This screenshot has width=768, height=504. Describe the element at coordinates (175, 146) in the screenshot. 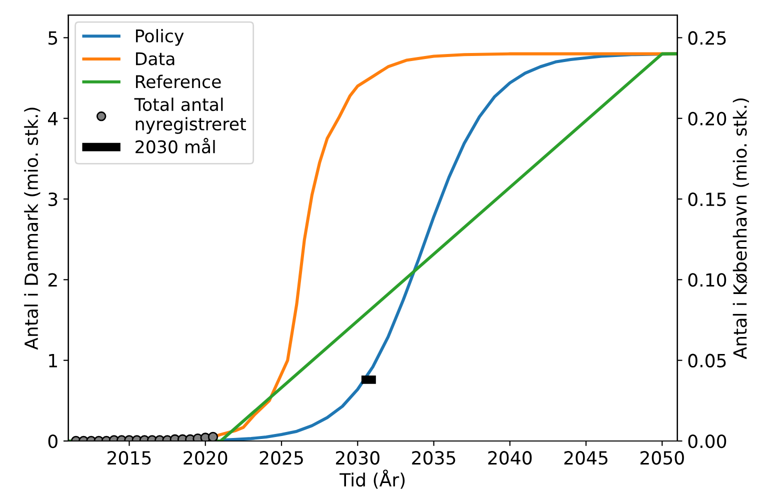

I see `legend-label: 2030 mål` at that location.